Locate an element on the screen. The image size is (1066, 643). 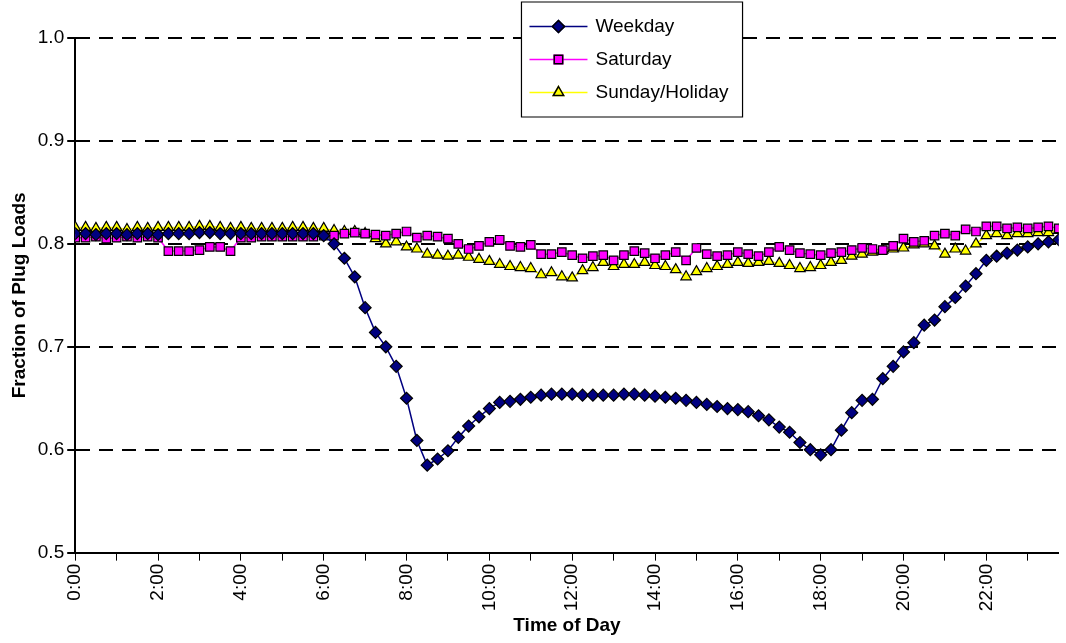
x-tick-label: 18:00 is located at coordinates (819, 587).